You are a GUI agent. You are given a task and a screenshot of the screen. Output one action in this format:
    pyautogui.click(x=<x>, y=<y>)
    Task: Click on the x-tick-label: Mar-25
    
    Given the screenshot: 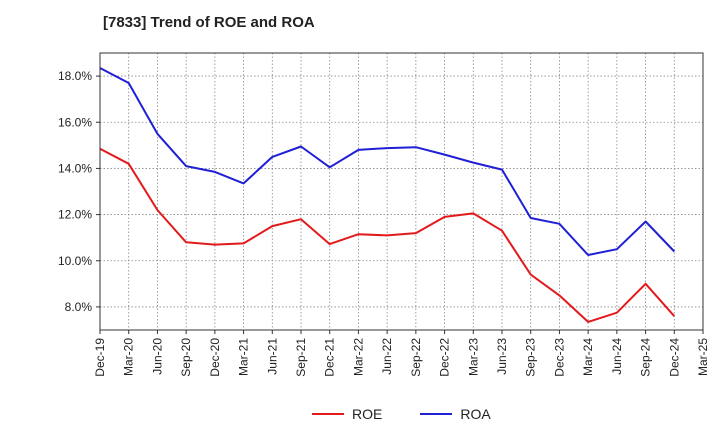 What is the action you would take?
    pyautogui.click(x=703, y=357)
    